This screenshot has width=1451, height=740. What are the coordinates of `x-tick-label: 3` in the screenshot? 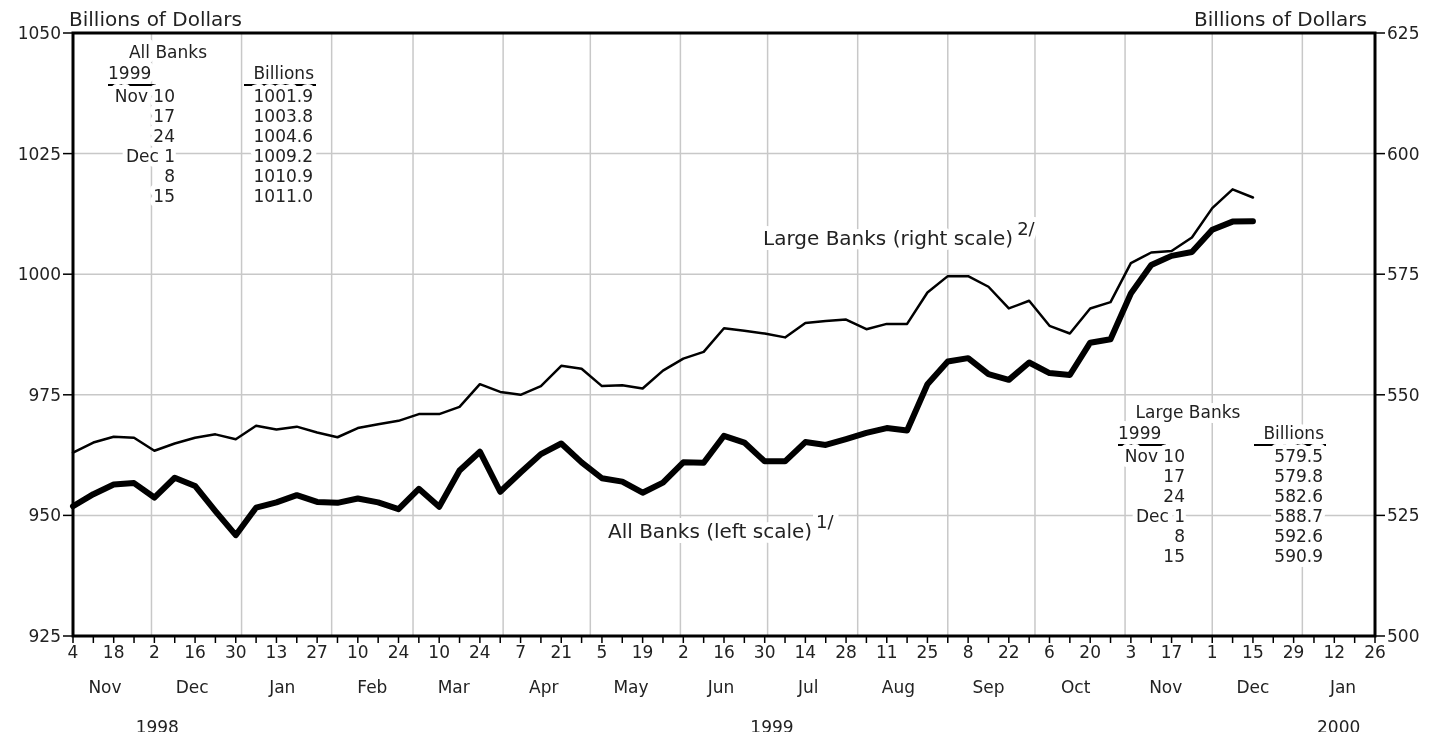 It's located at (1131, 652).